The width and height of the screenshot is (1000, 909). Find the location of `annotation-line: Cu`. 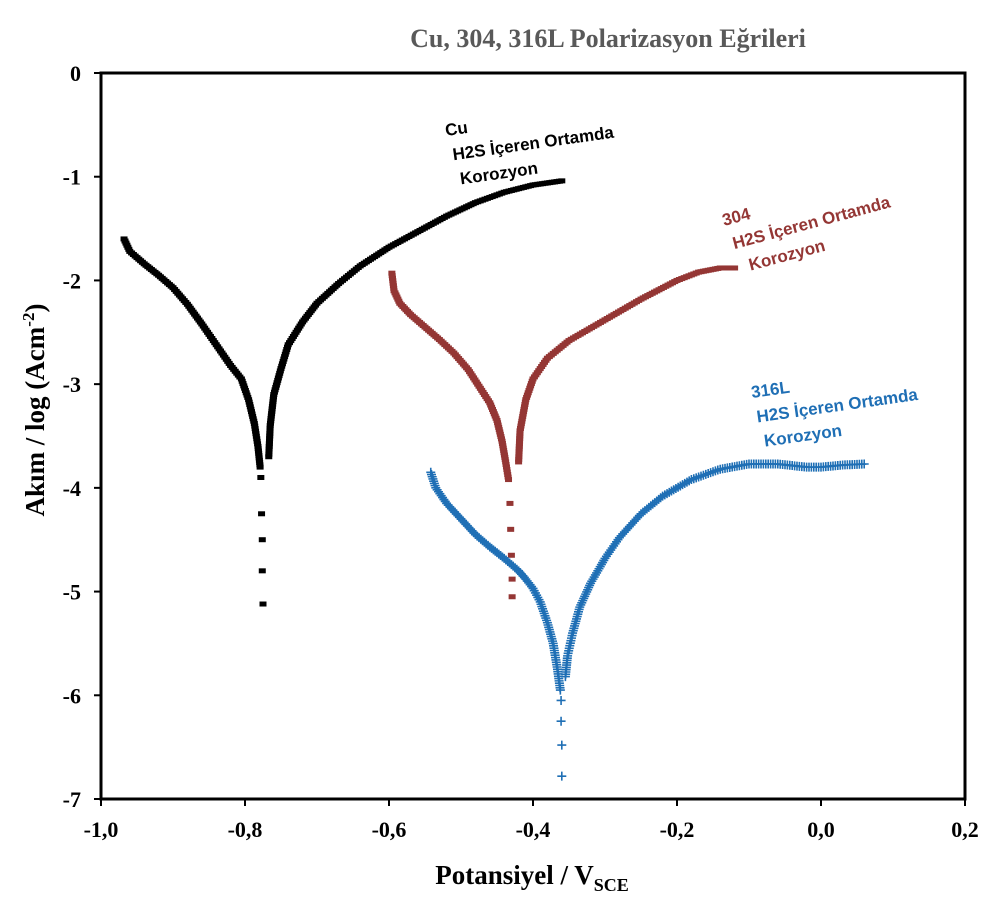

annotation-line: Cu is located at coordinates (456, 129).